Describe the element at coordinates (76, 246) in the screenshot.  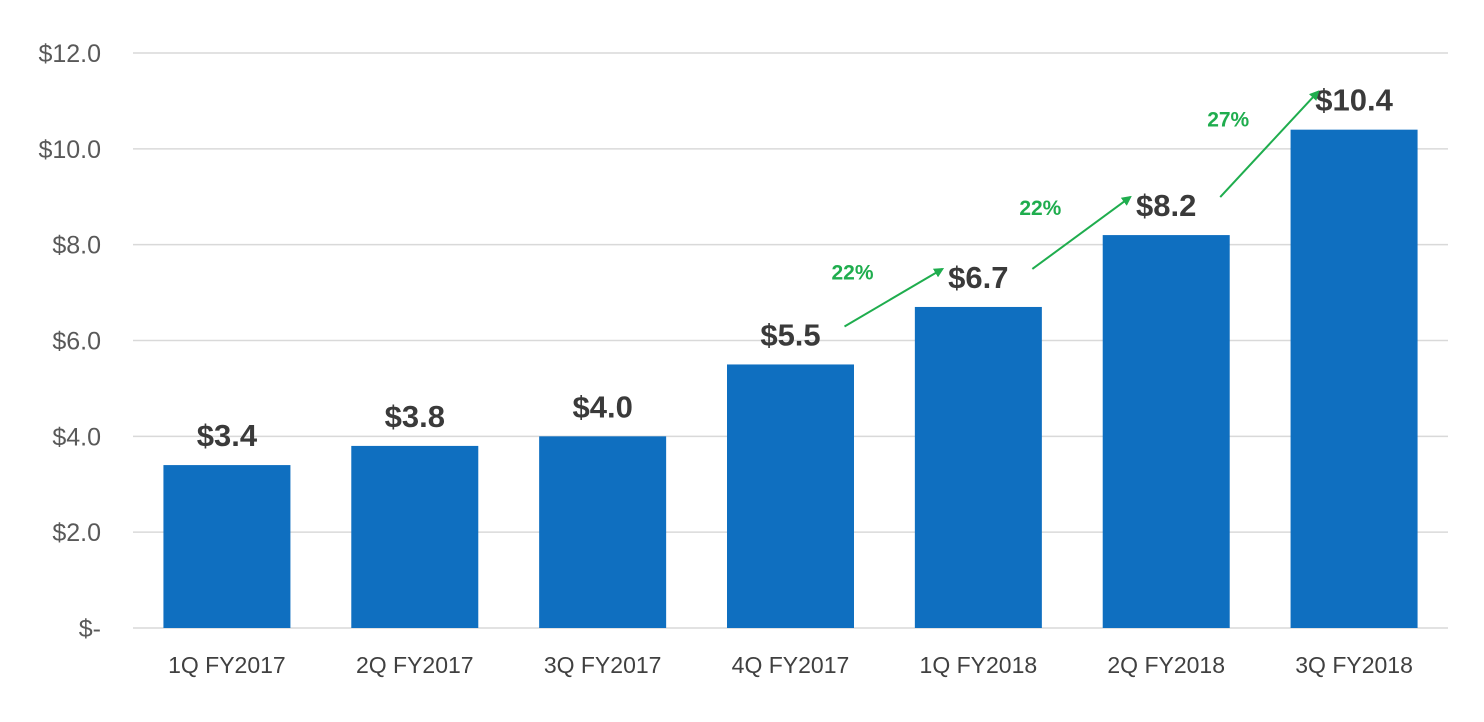
I see `y-tick-label: $8.0` at that location.